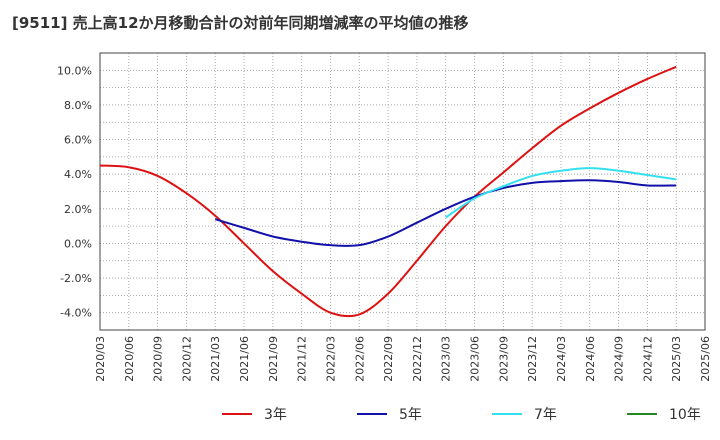  I want to click on x-tick-label: 2025/06, so click(705, 359).